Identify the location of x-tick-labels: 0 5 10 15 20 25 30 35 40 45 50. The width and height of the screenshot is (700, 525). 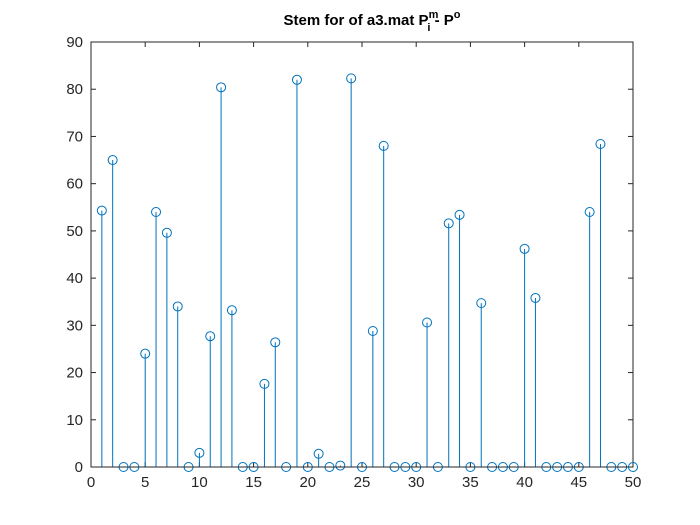
(364, 482).